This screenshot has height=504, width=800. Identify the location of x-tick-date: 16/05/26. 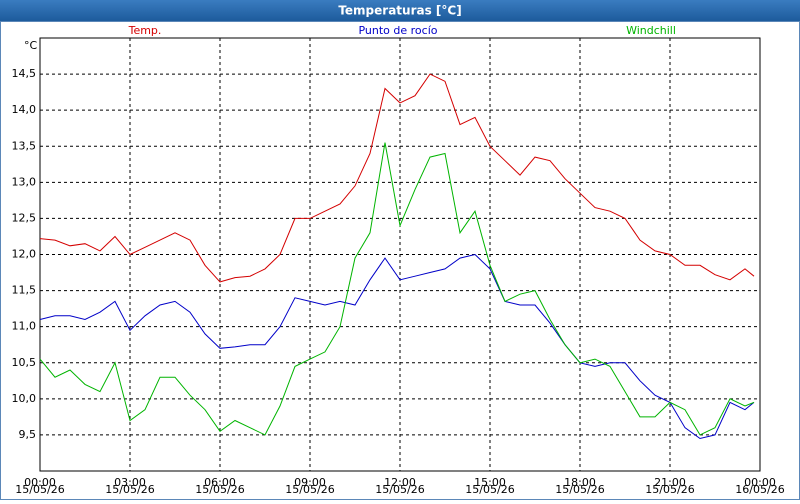
(759, 489).